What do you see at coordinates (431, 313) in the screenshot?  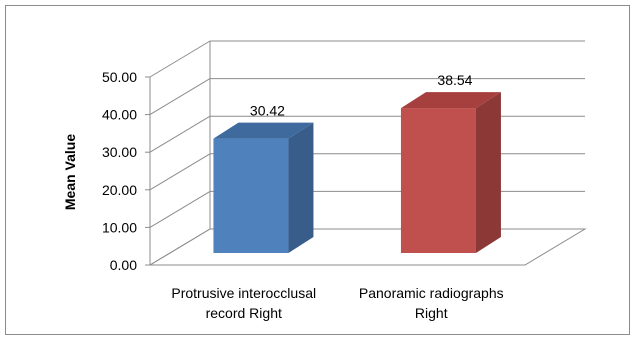 I see `x-tick-label: Right` at bounding box center [431, 313].